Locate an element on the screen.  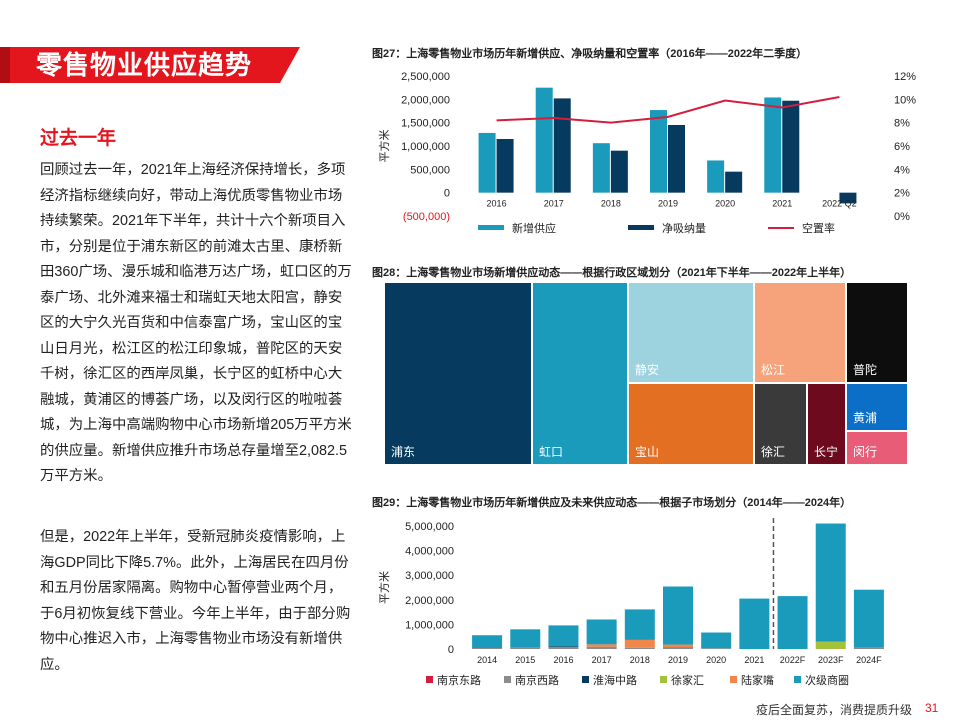
treemap-cell-9: 黄浦 is located at coordinates (877, 407).